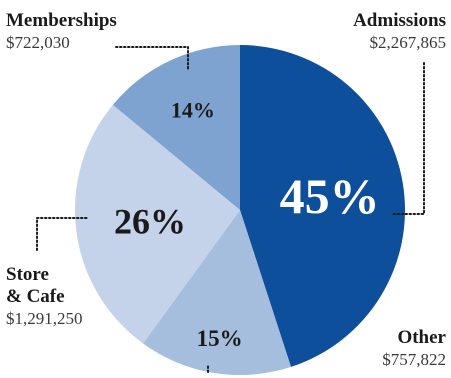 Image resolution: width=451 pixels, height=378 pixels. What do you see at coordinates (62, 234) in the screenshot?
I see `leader-line-store-cafe` at bounding box center [62, 234].